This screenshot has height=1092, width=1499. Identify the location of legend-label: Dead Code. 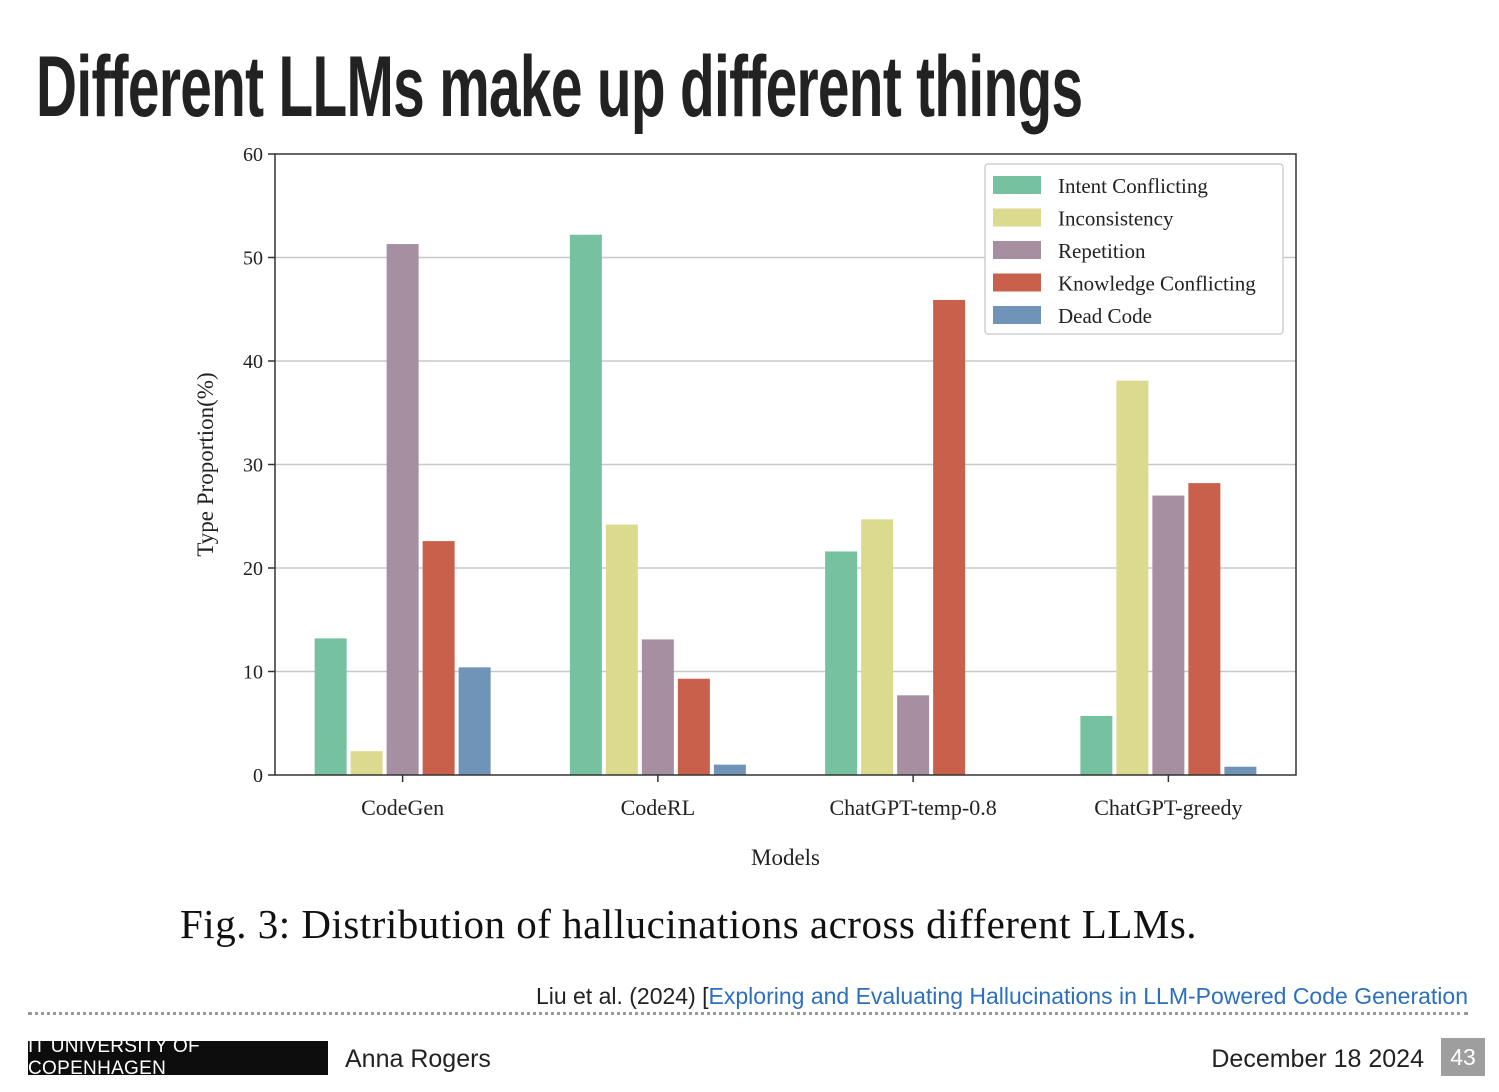
(1105, 316).